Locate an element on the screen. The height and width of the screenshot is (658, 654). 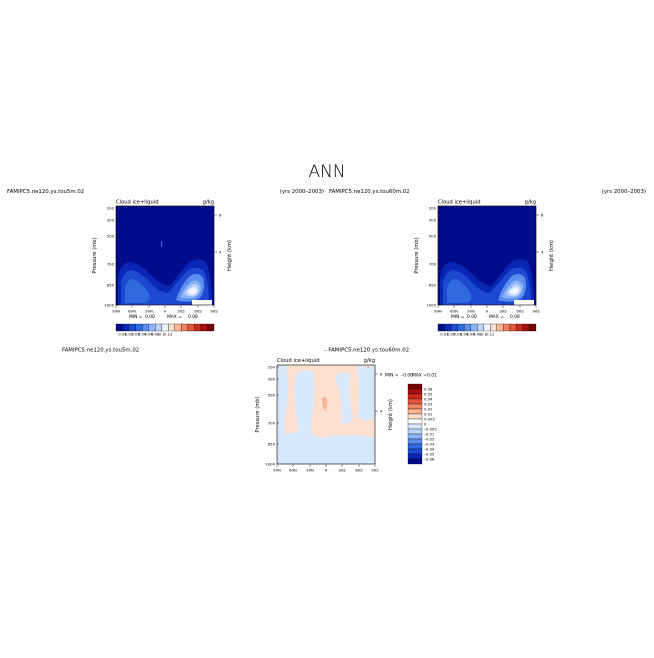
panel-3-run-name: FAMIPC5.ne120.ys.tou5m.02 is located at coordinates (100, 351).